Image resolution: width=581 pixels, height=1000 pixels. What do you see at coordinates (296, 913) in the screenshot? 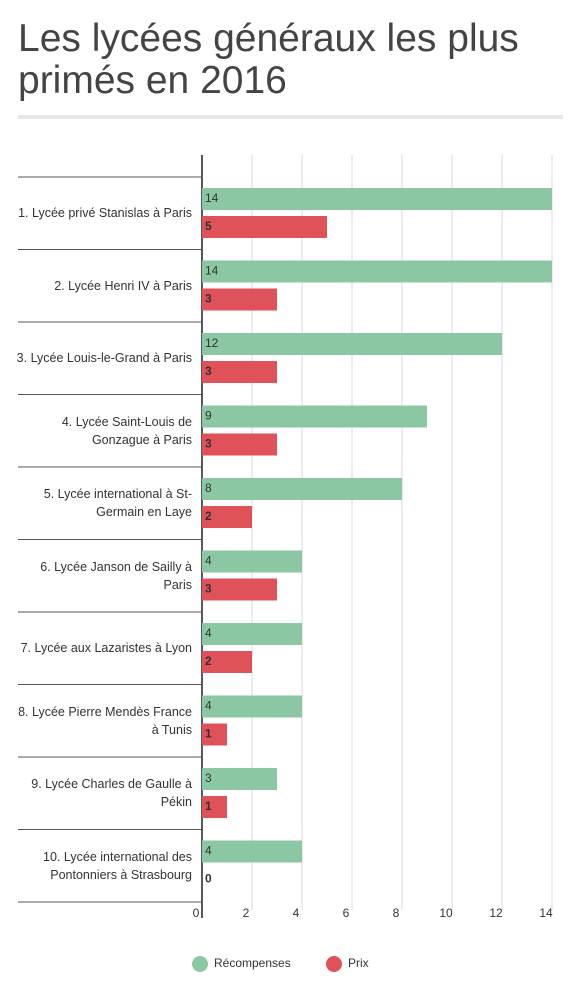
I see `x-tick-label: 4` at bounding box center [296, 913].